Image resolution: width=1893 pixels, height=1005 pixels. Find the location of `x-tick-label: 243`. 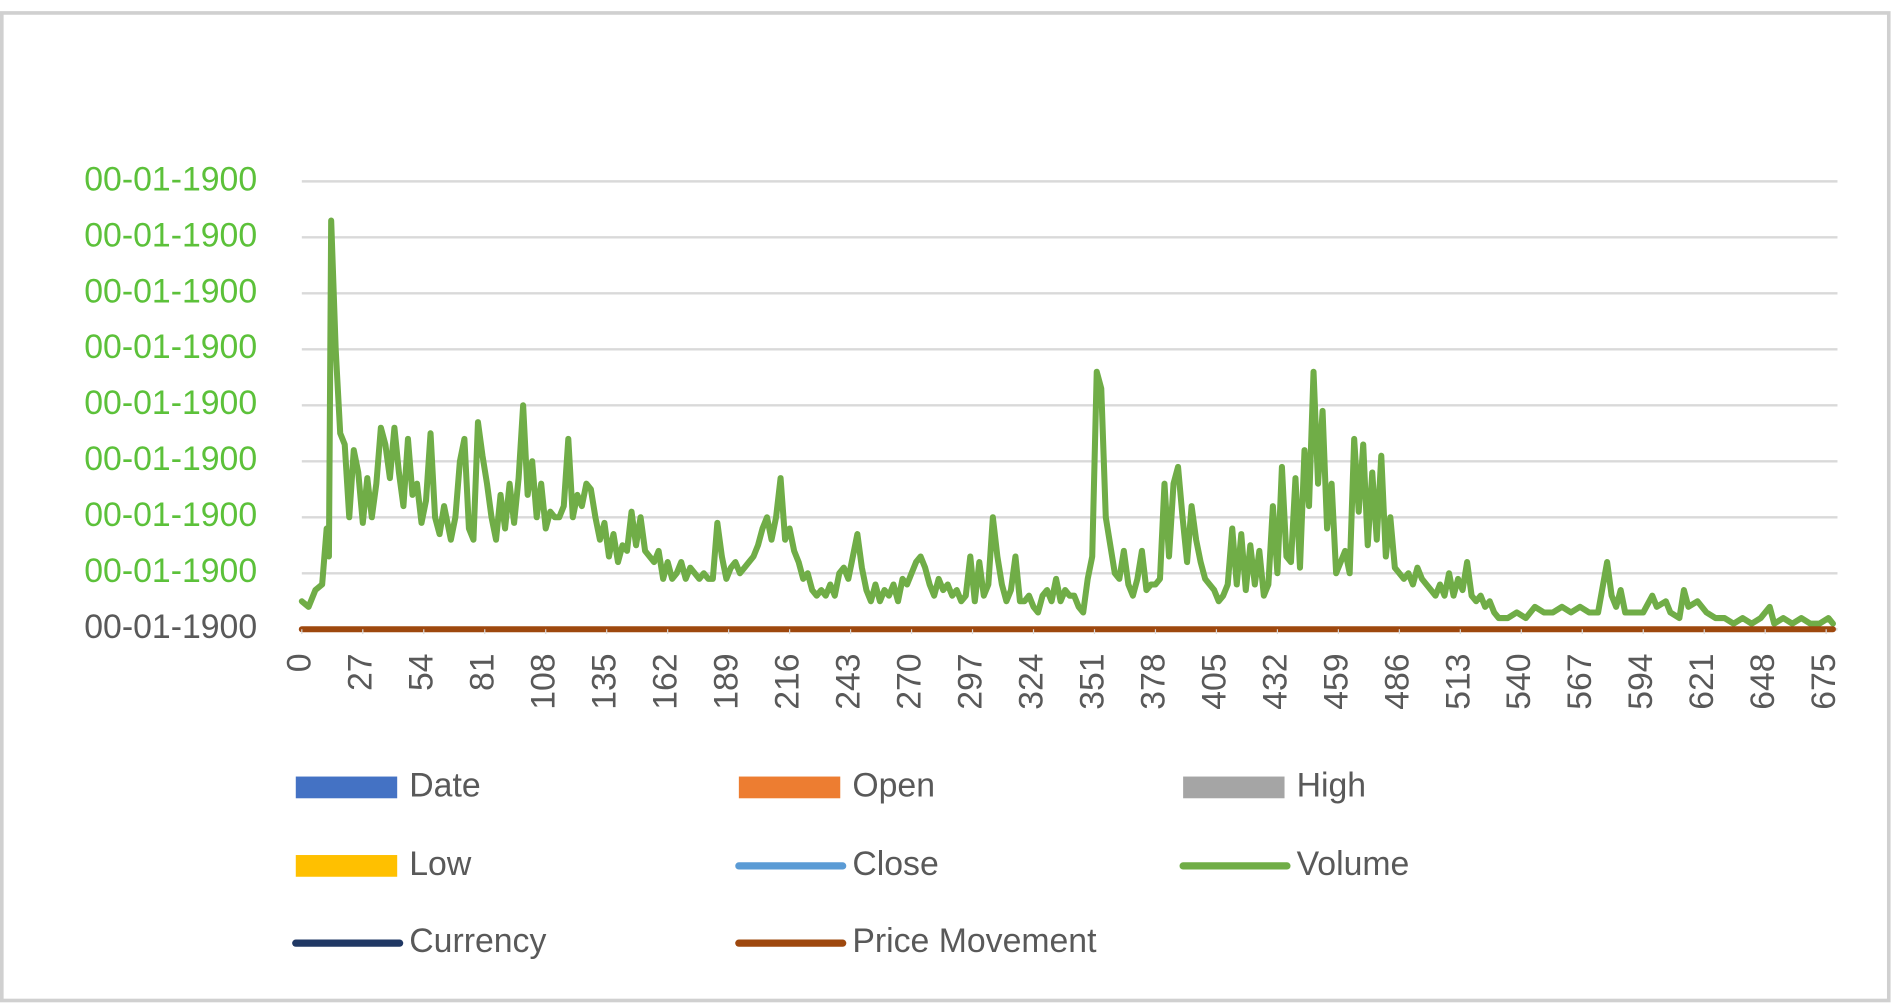

x-tick-label: 243 is located at coordinates (849, 681).